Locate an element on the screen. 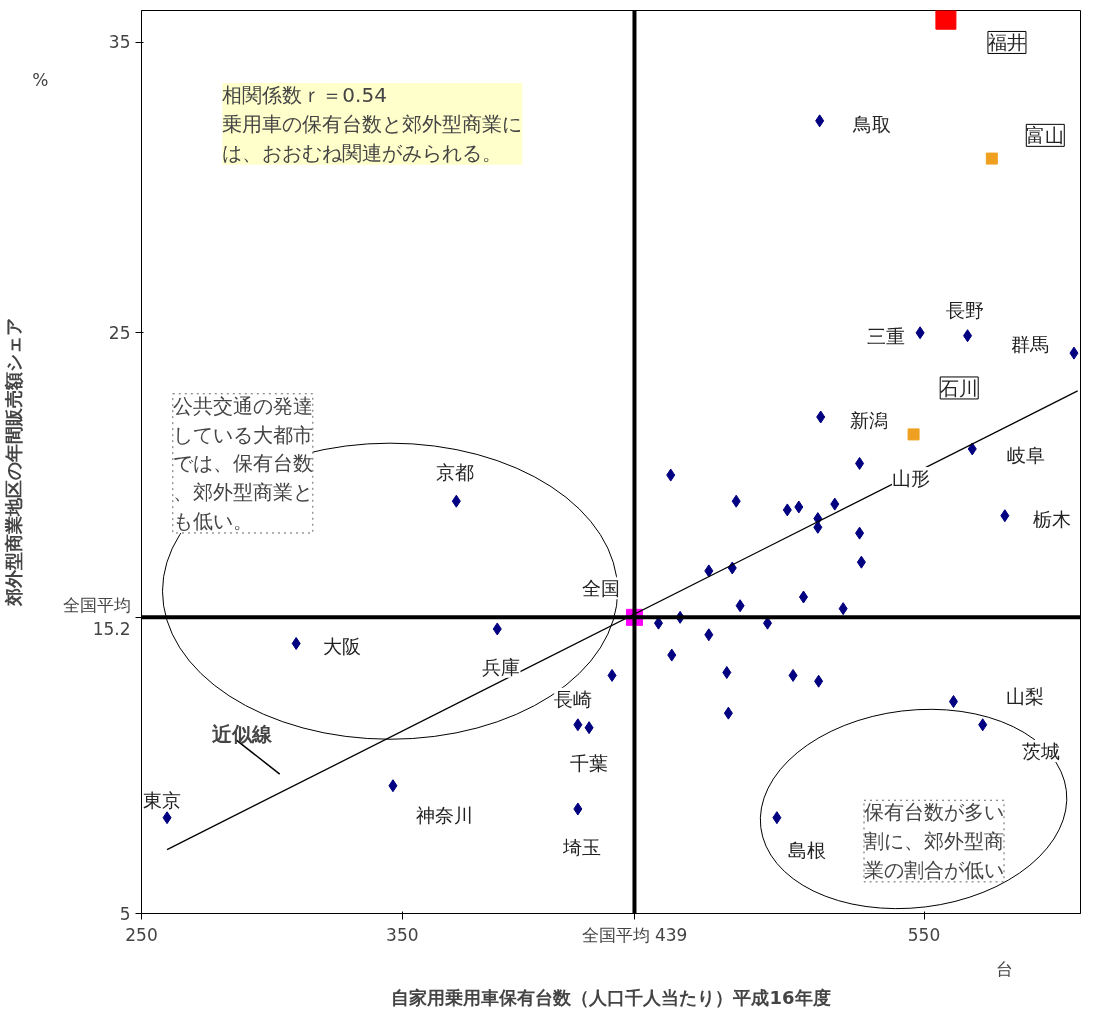 The width and height of the screenshot is (1099, 1021). annotation: 鳥取 is located at coordinates (871, 123).